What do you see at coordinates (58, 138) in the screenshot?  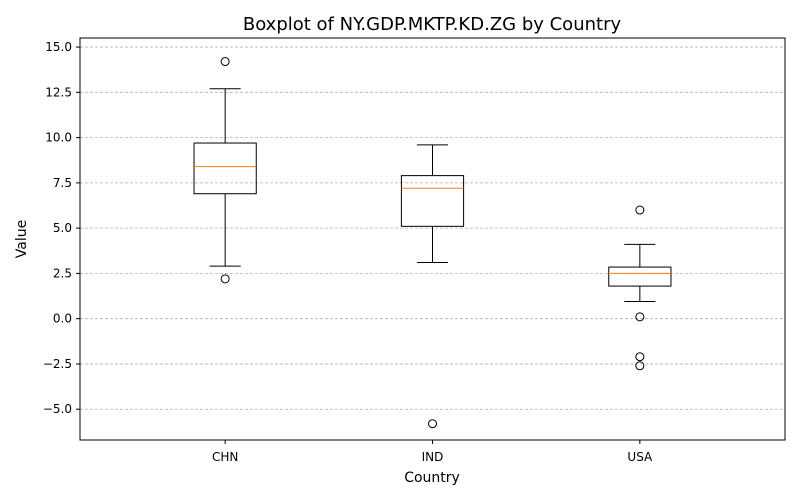 I see `y-tick-label: 10.0` at bounding box center [58, 138].